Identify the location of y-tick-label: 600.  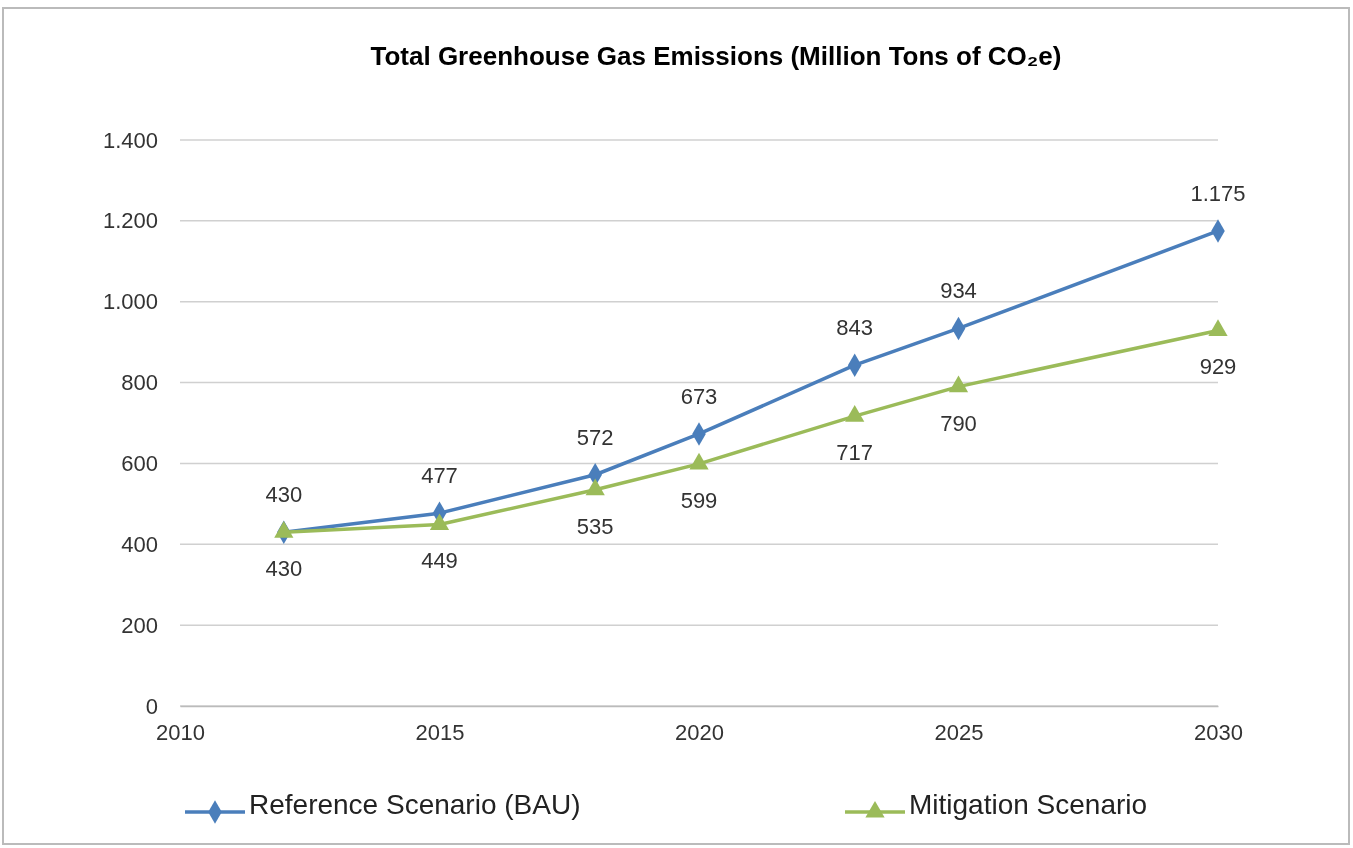
(139, 463).